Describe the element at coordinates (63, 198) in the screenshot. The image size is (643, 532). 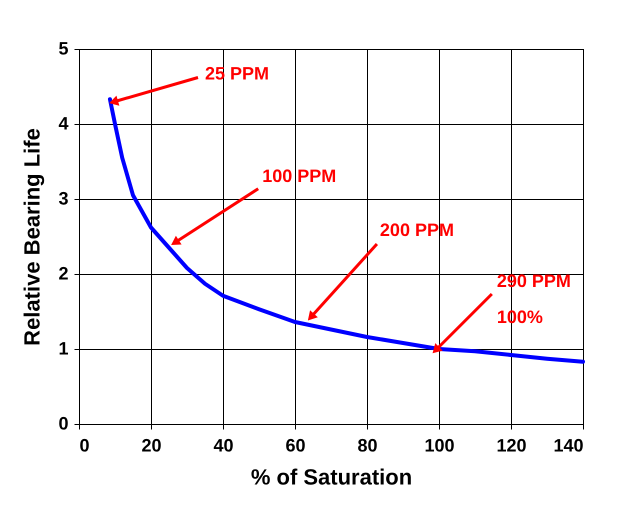
I see `y-tick-label: 3` at that location.